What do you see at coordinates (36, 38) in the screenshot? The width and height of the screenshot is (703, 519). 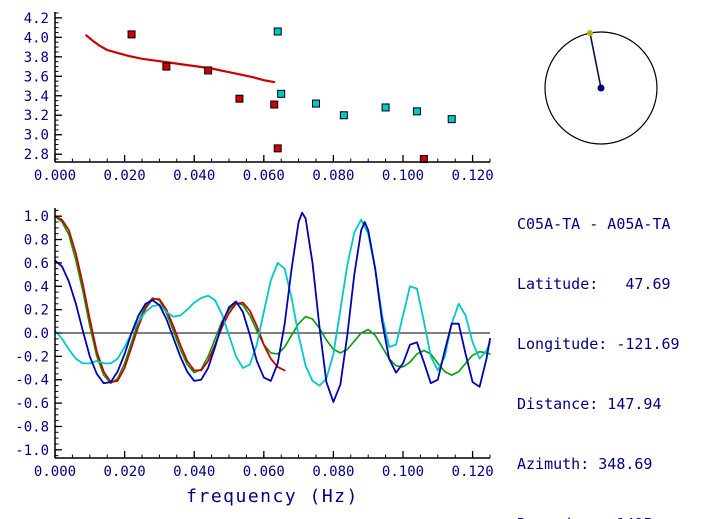 I see `y-tick-label: 4.0` at bounding box center [36, 38].